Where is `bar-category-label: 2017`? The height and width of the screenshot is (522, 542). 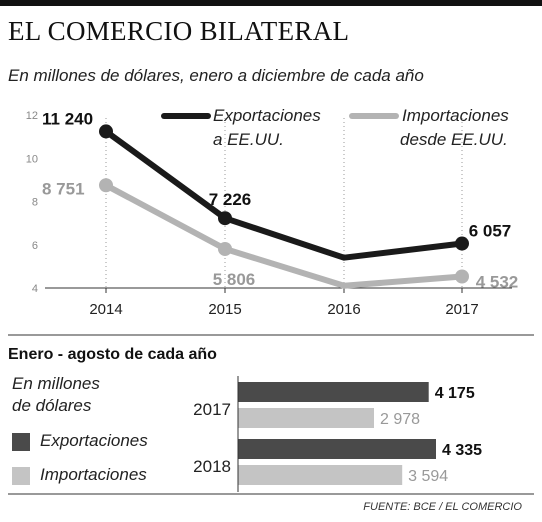 bar-category-label: 2017 is located at coordinates (212, 409).